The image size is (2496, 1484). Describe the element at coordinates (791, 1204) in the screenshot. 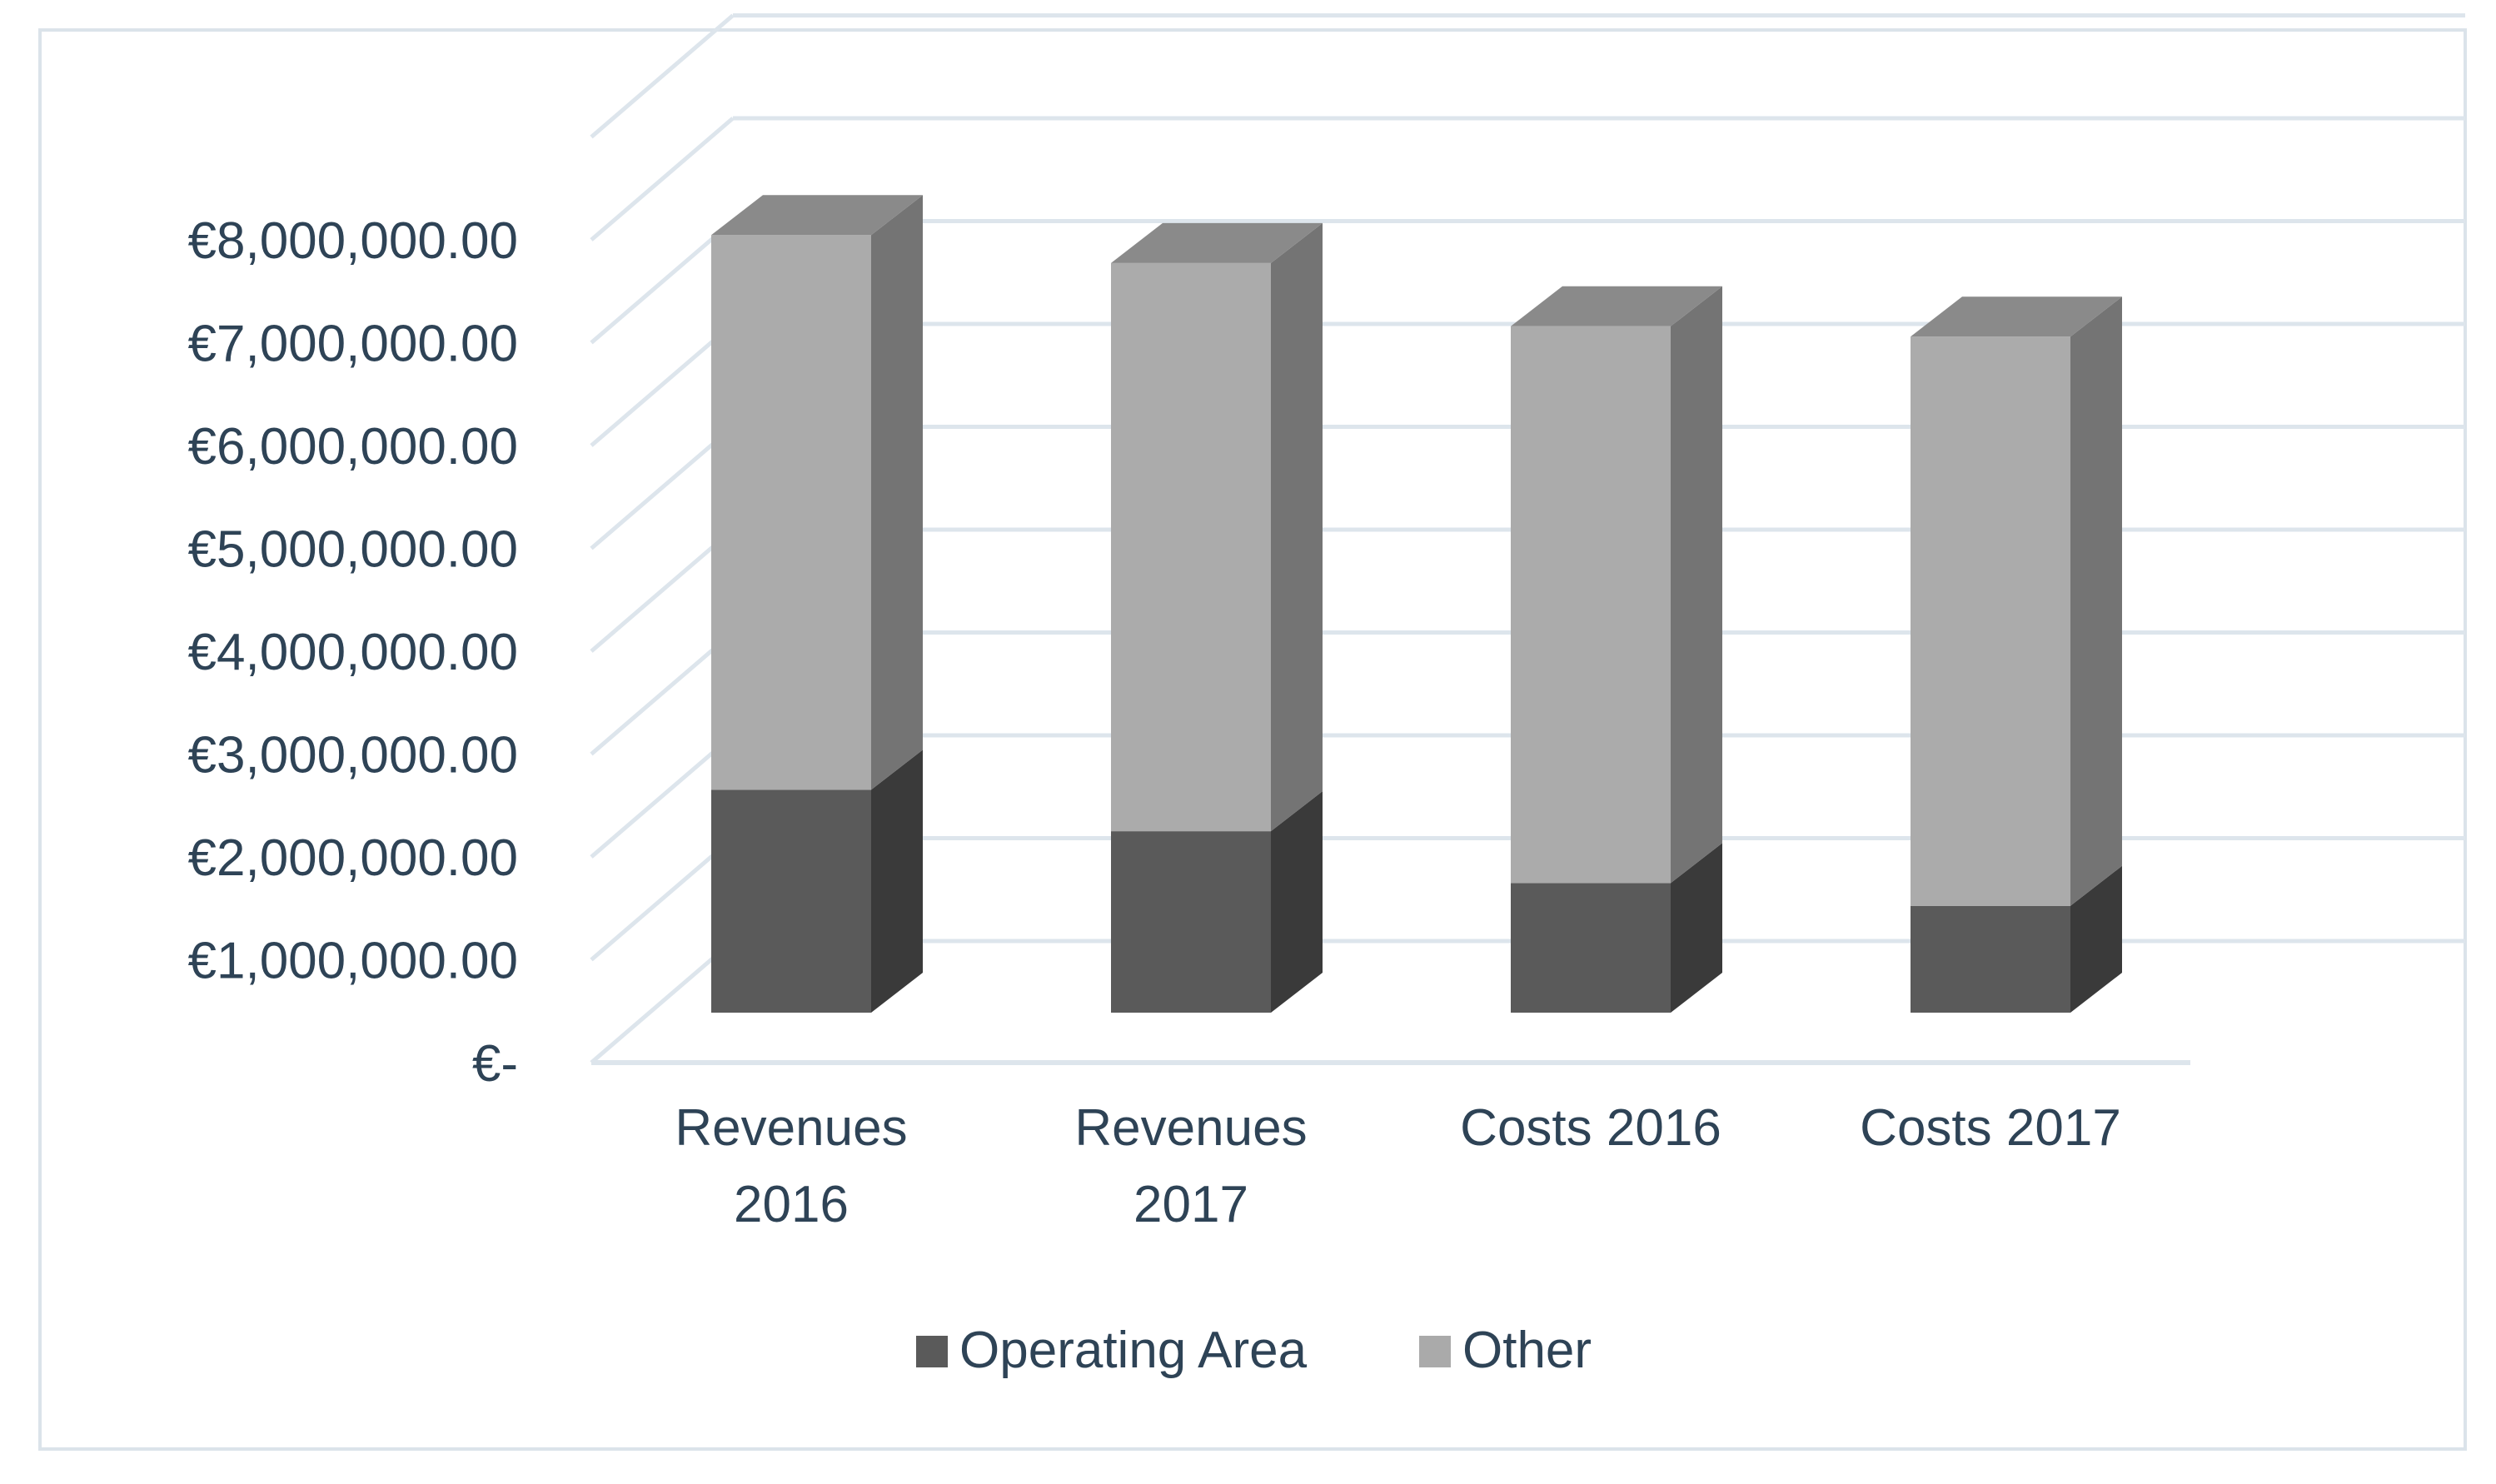

I see `x-category-label: 2016` at that location.